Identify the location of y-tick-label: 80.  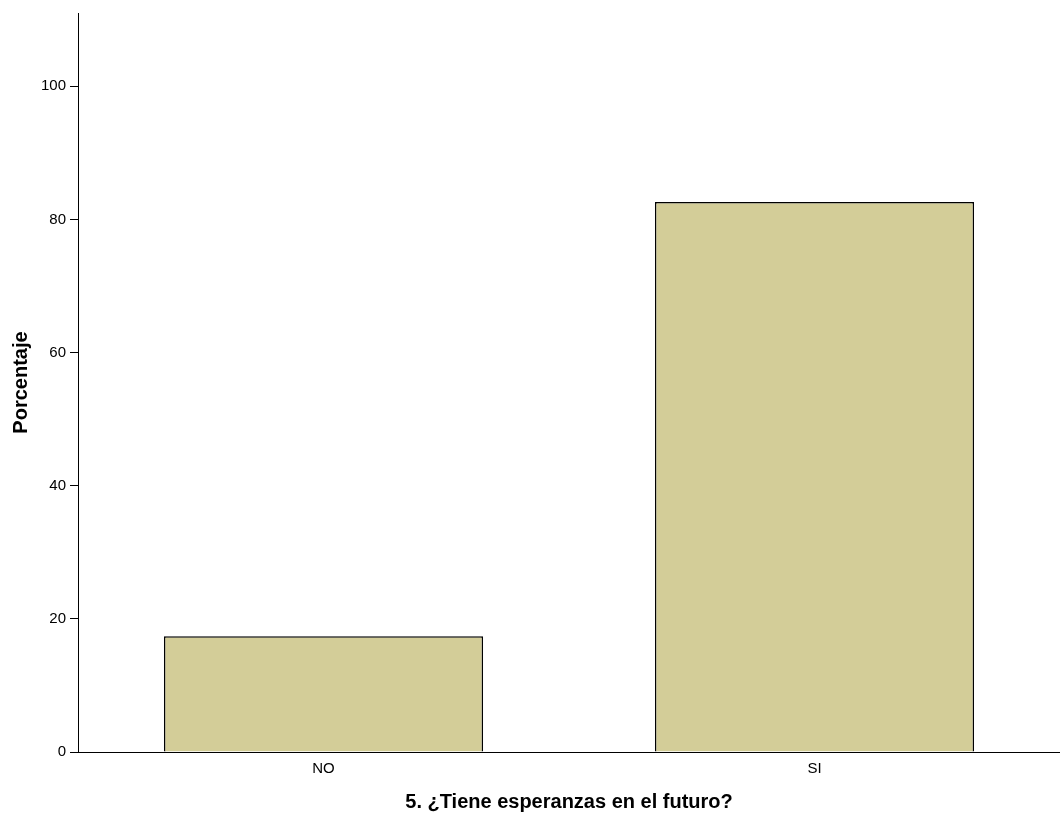
(58, 218).